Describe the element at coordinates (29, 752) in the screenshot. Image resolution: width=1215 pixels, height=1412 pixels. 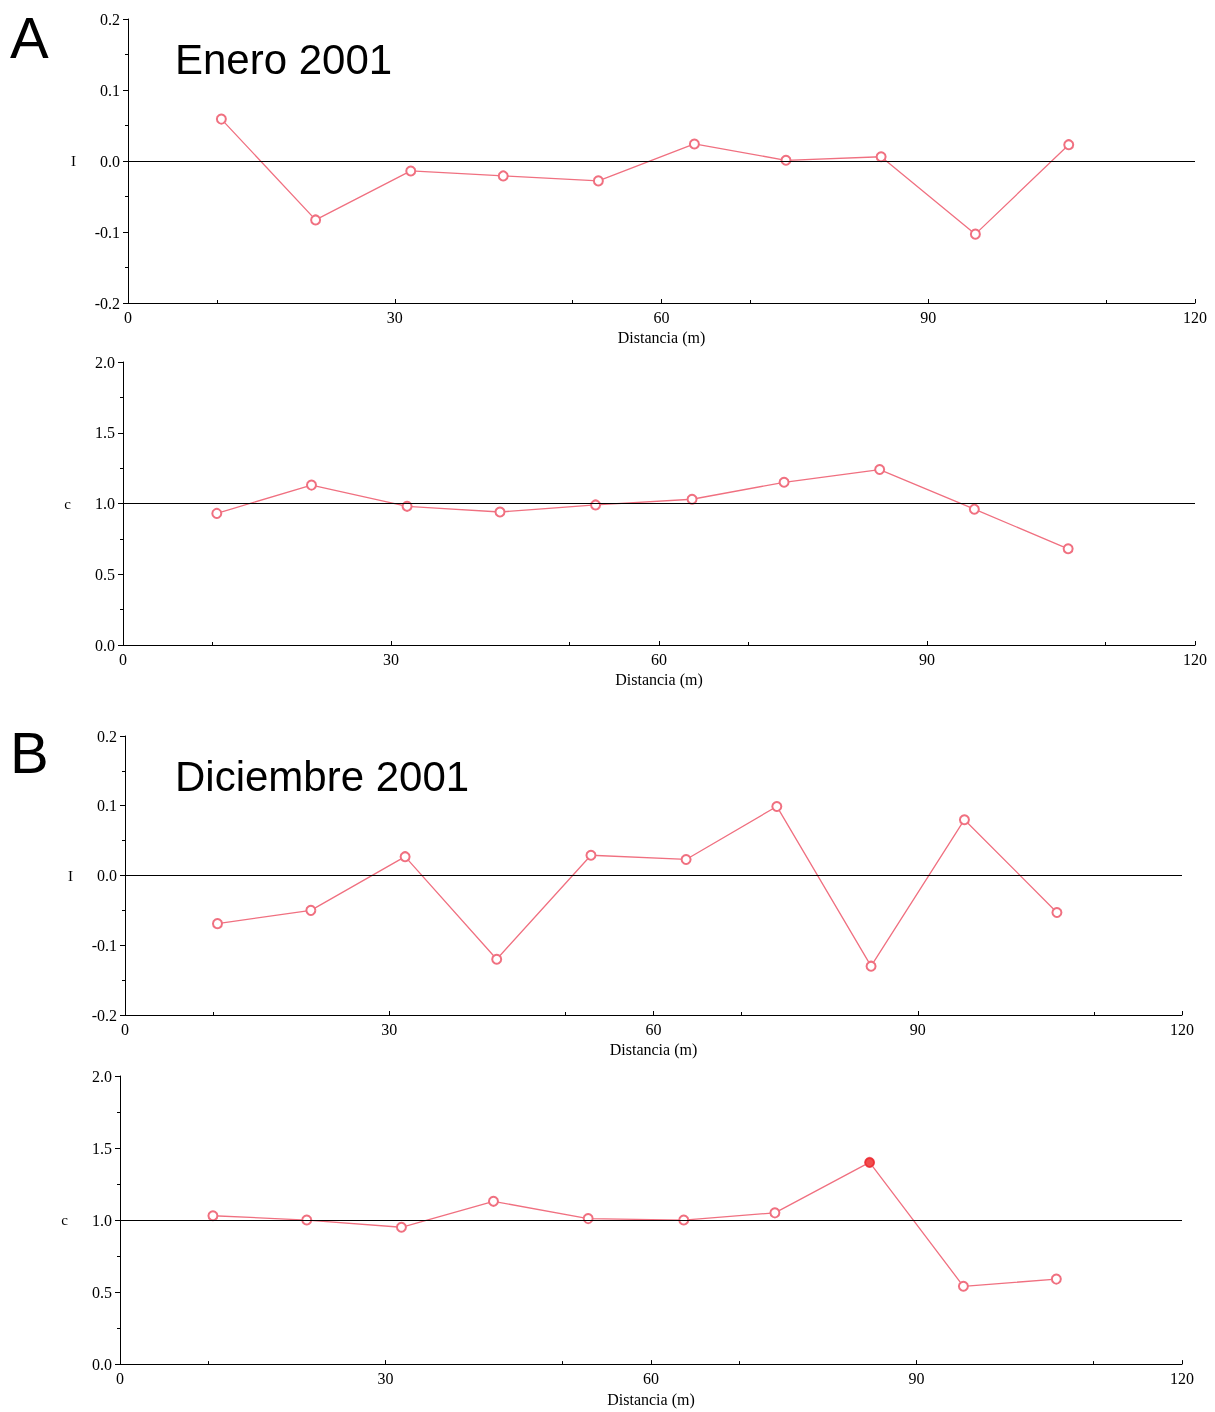
I see `text: B` at that location.